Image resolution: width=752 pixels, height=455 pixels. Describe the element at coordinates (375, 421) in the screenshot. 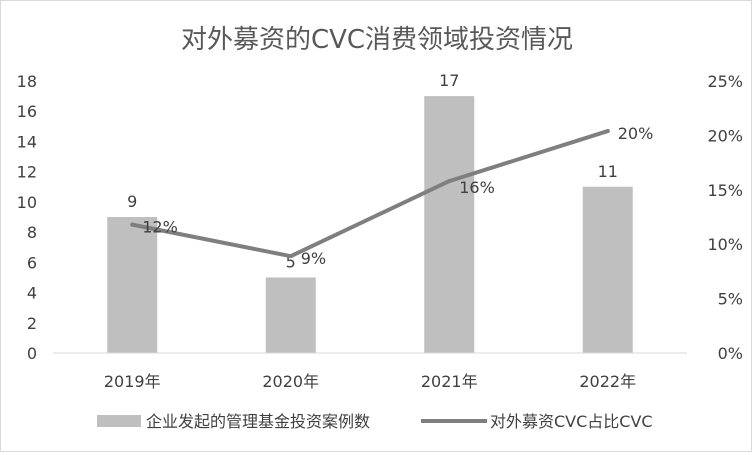

I see `legend: 企业发起的管理基金投资案例数 对外募资CVC占比CVC` at that location.